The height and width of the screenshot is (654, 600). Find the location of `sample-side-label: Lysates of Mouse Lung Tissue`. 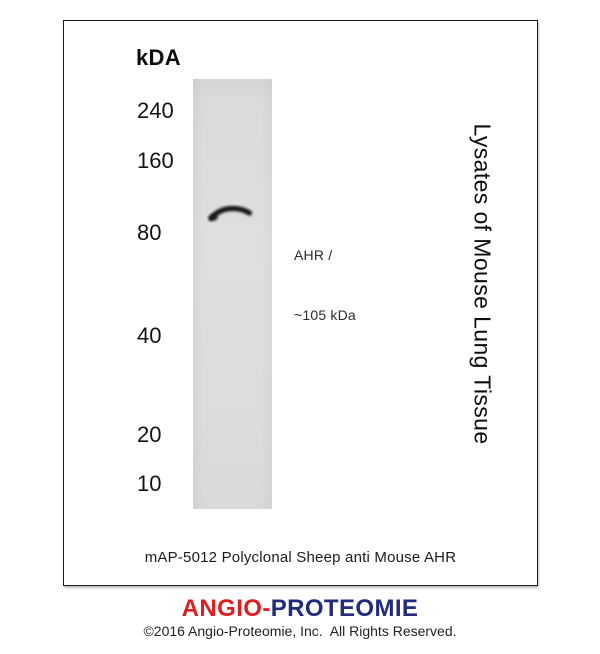

sample-side-label: Lysates of Mouse Lung Tissue is located at coordinates (482, 284).